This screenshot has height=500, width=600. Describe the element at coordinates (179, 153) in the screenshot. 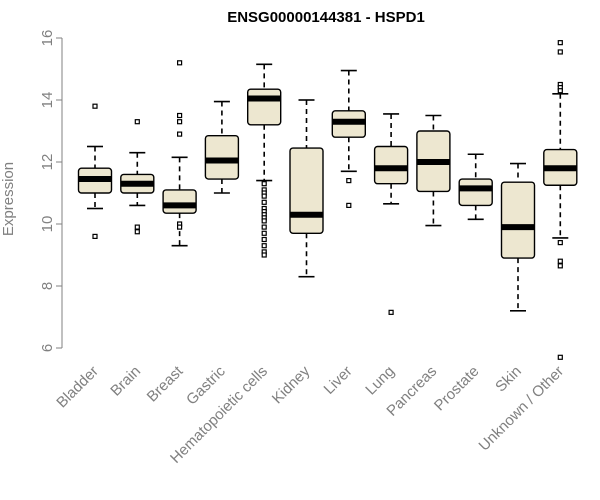

I see `box-breast` at that location.